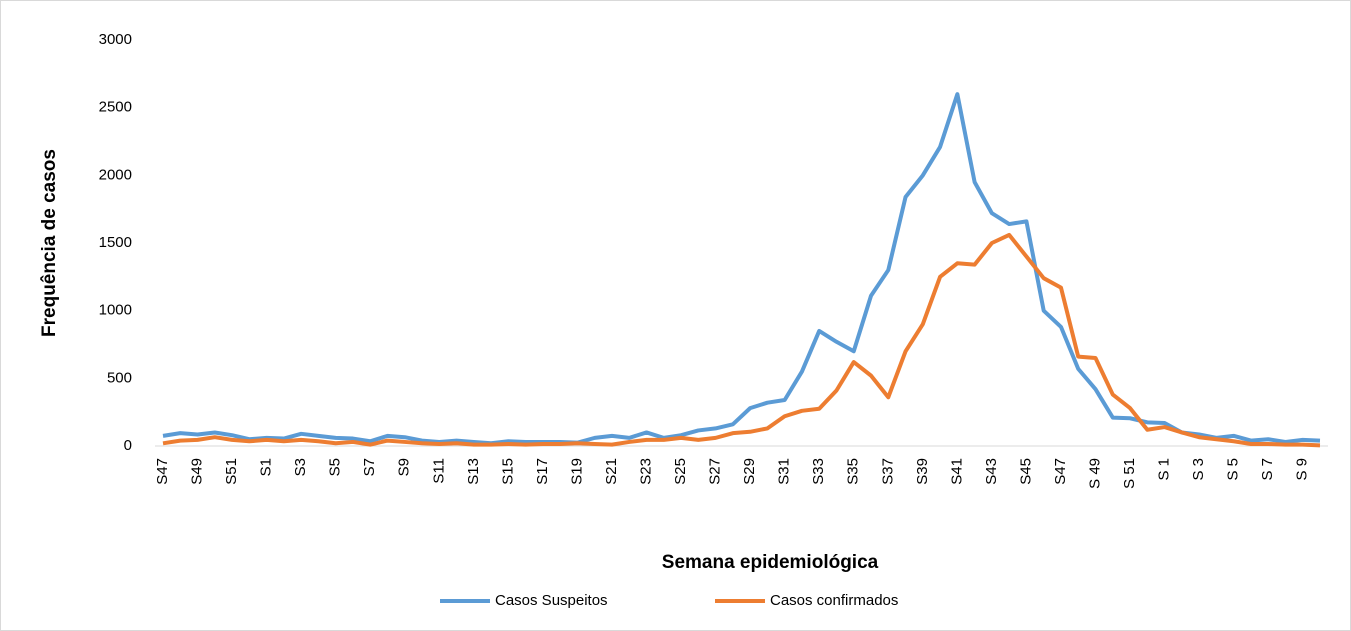 Image resolution: width=1351 pixels, height=631 pixels. What do you see at coordinates (473, 471) in the screenshot?
I see `x-tick-label: S13` at bounding box center [473, 471].